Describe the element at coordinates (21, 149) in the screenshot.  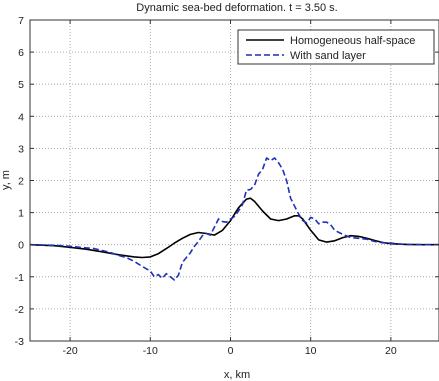
I see `y-tick-label: 3` at that location.